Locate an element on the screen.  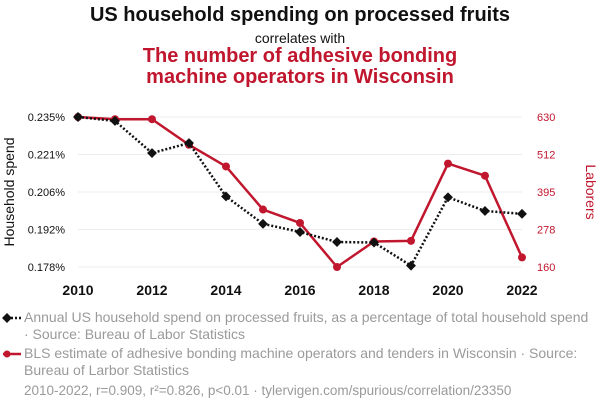
x-tick-label: 2014 is located at coordinates (225, 290).